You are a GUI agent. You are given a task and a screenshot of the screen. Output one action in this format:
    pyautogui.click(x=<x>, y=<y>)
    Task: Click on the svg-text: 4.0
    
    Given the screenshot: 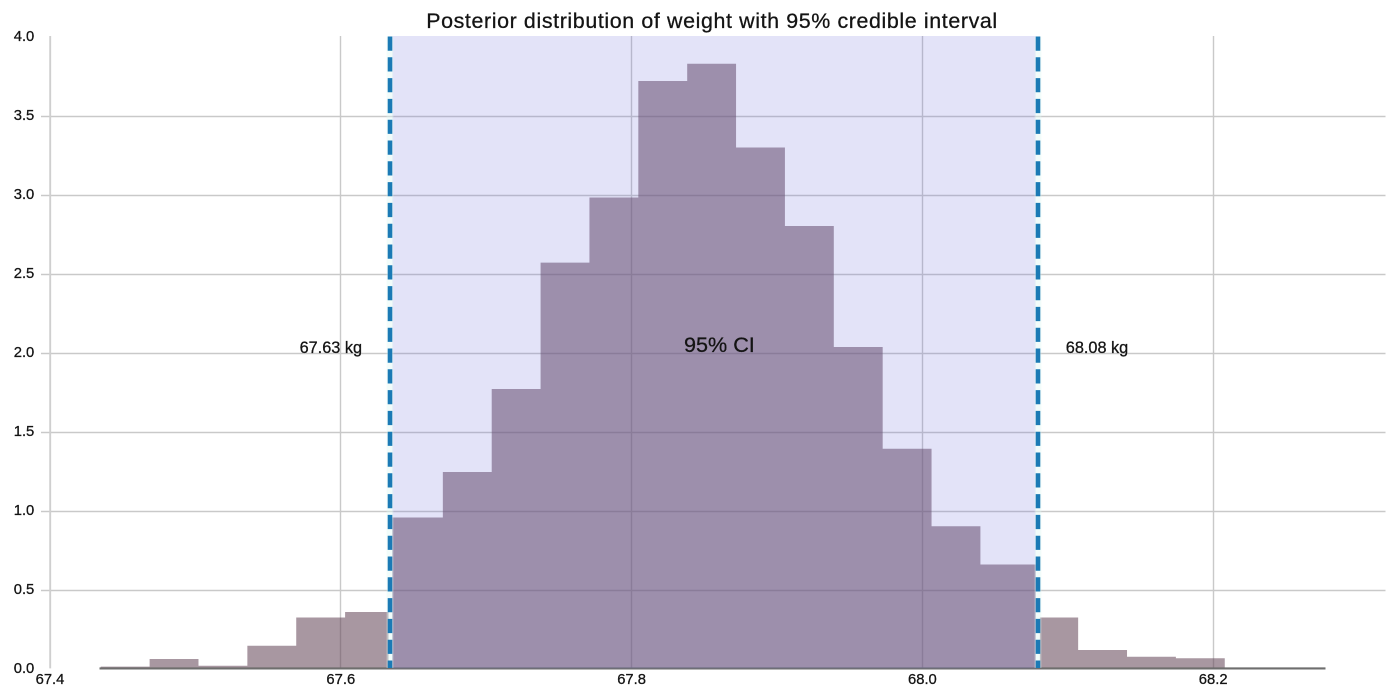 What is the action you would take?
    pyautogui.click(x=24, y=37)
    